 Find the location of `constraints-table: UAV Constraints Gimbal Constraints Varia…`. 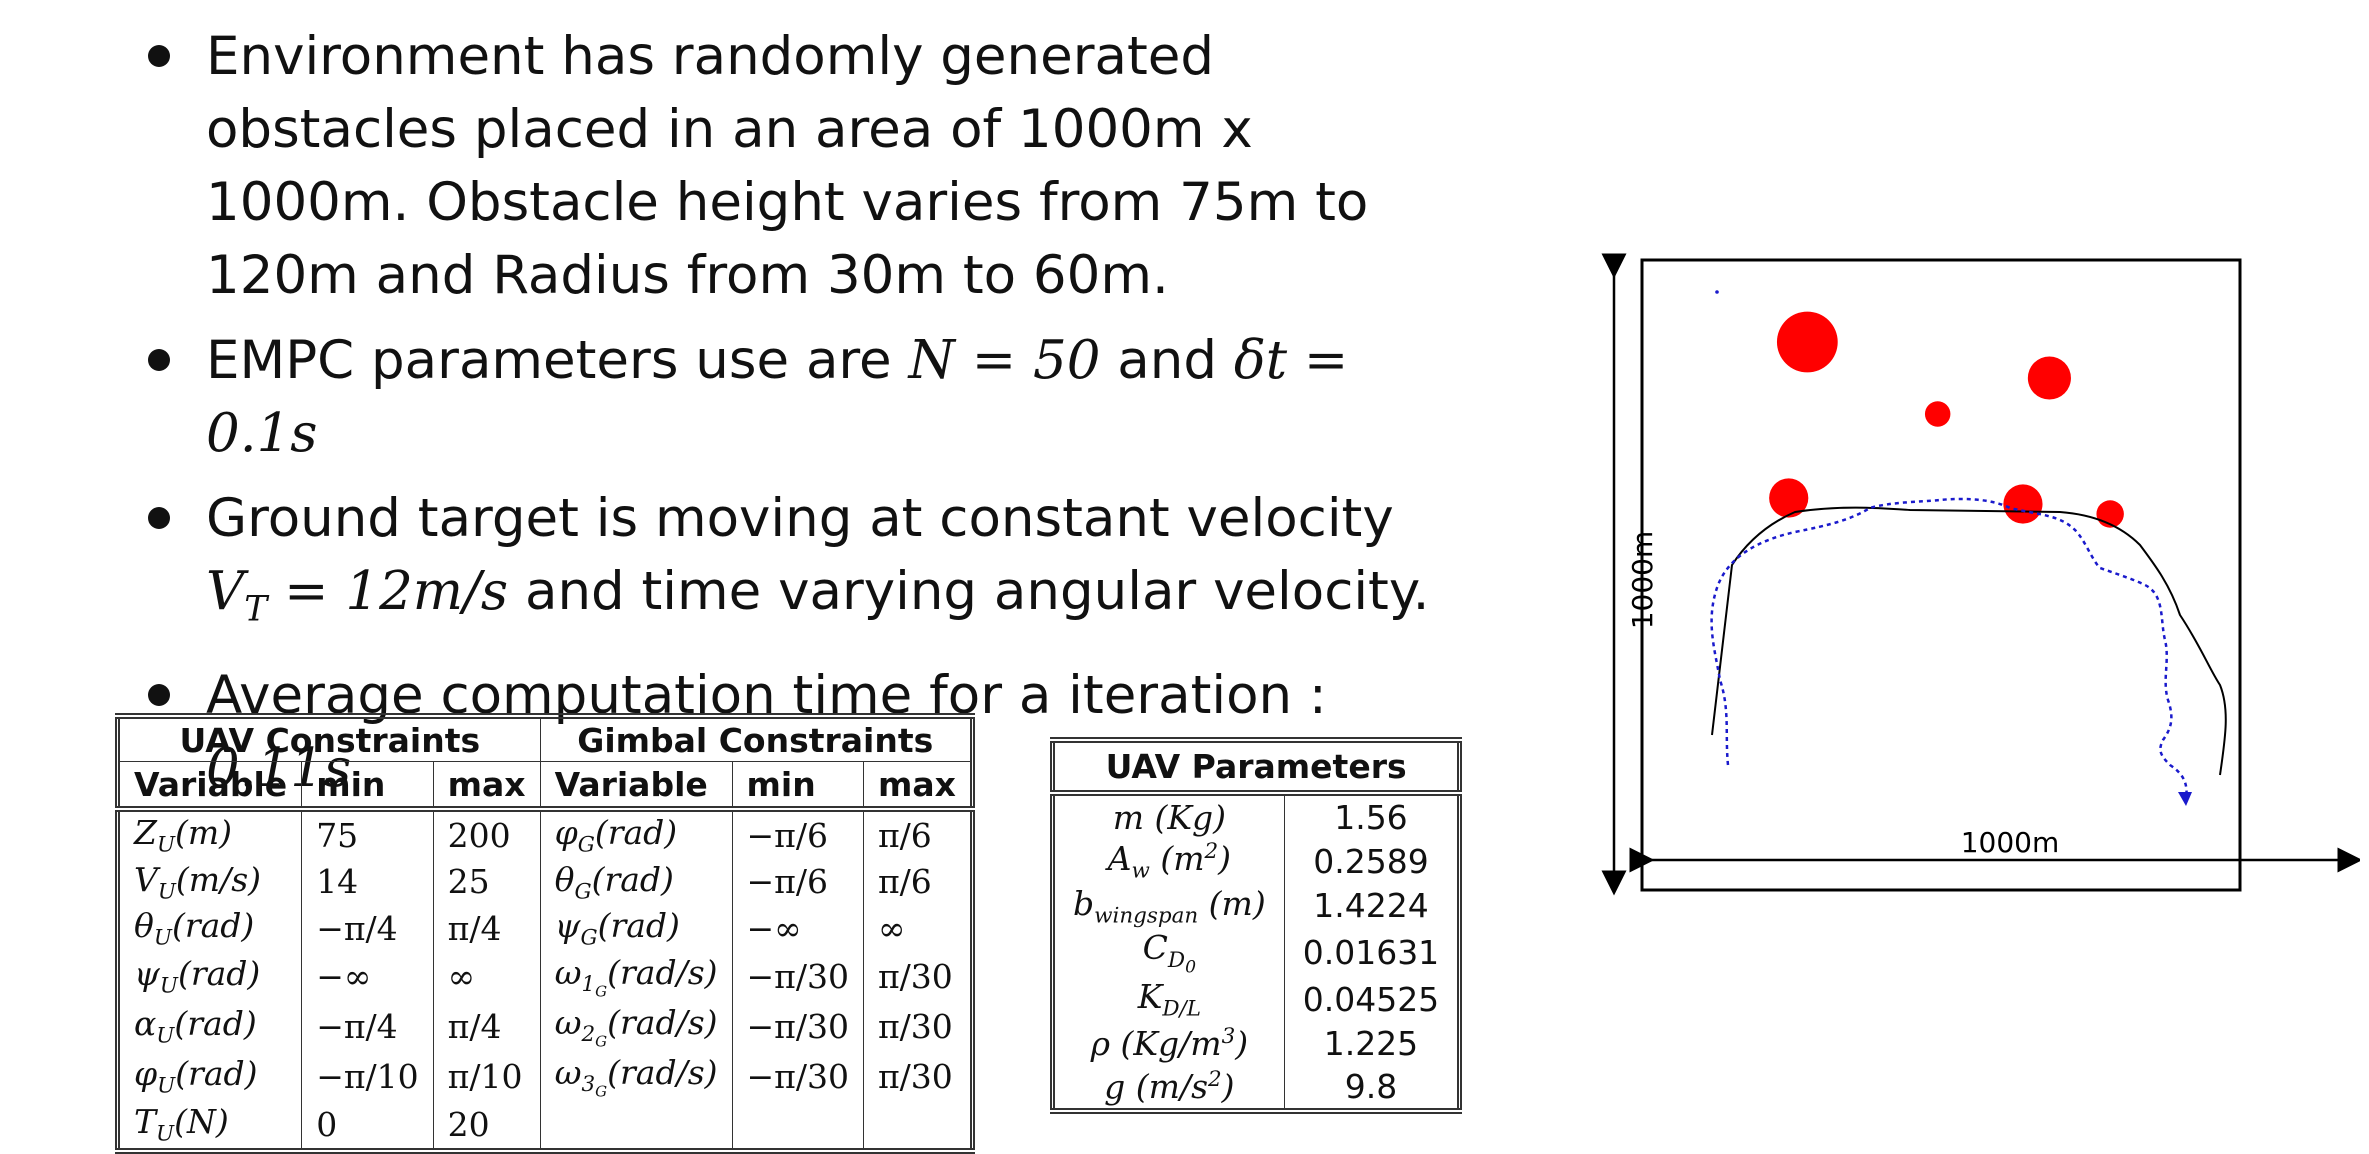

constraints-table: UAV Constraints Gimbal Constraints Varia… is located at coordinates (544, 933).